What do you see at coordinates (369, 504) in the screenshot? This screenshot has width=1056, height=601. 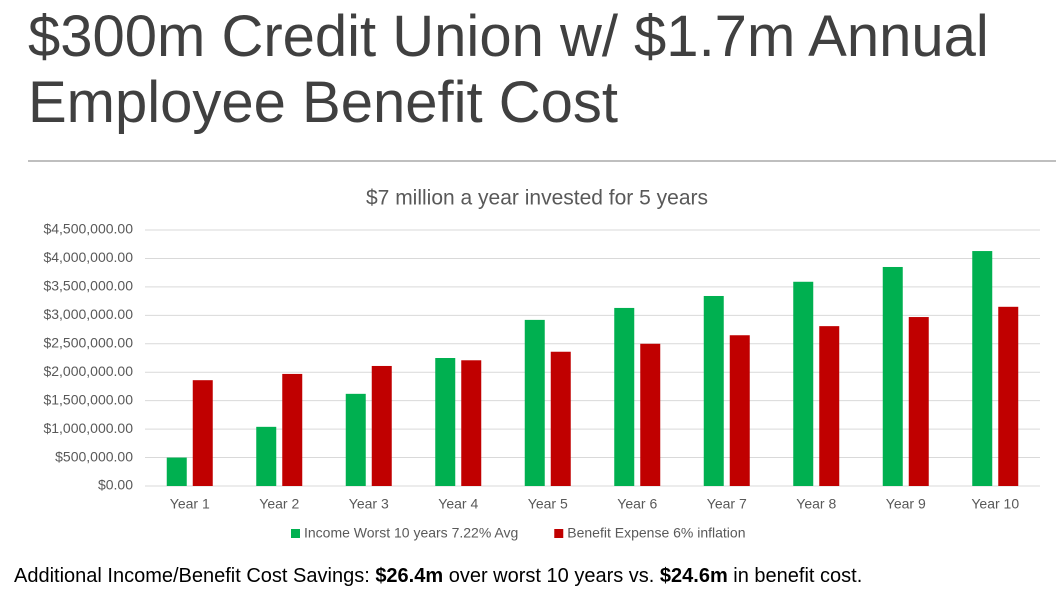 I see `x-tick-label: Year 3` at bounding box center [369, 504].